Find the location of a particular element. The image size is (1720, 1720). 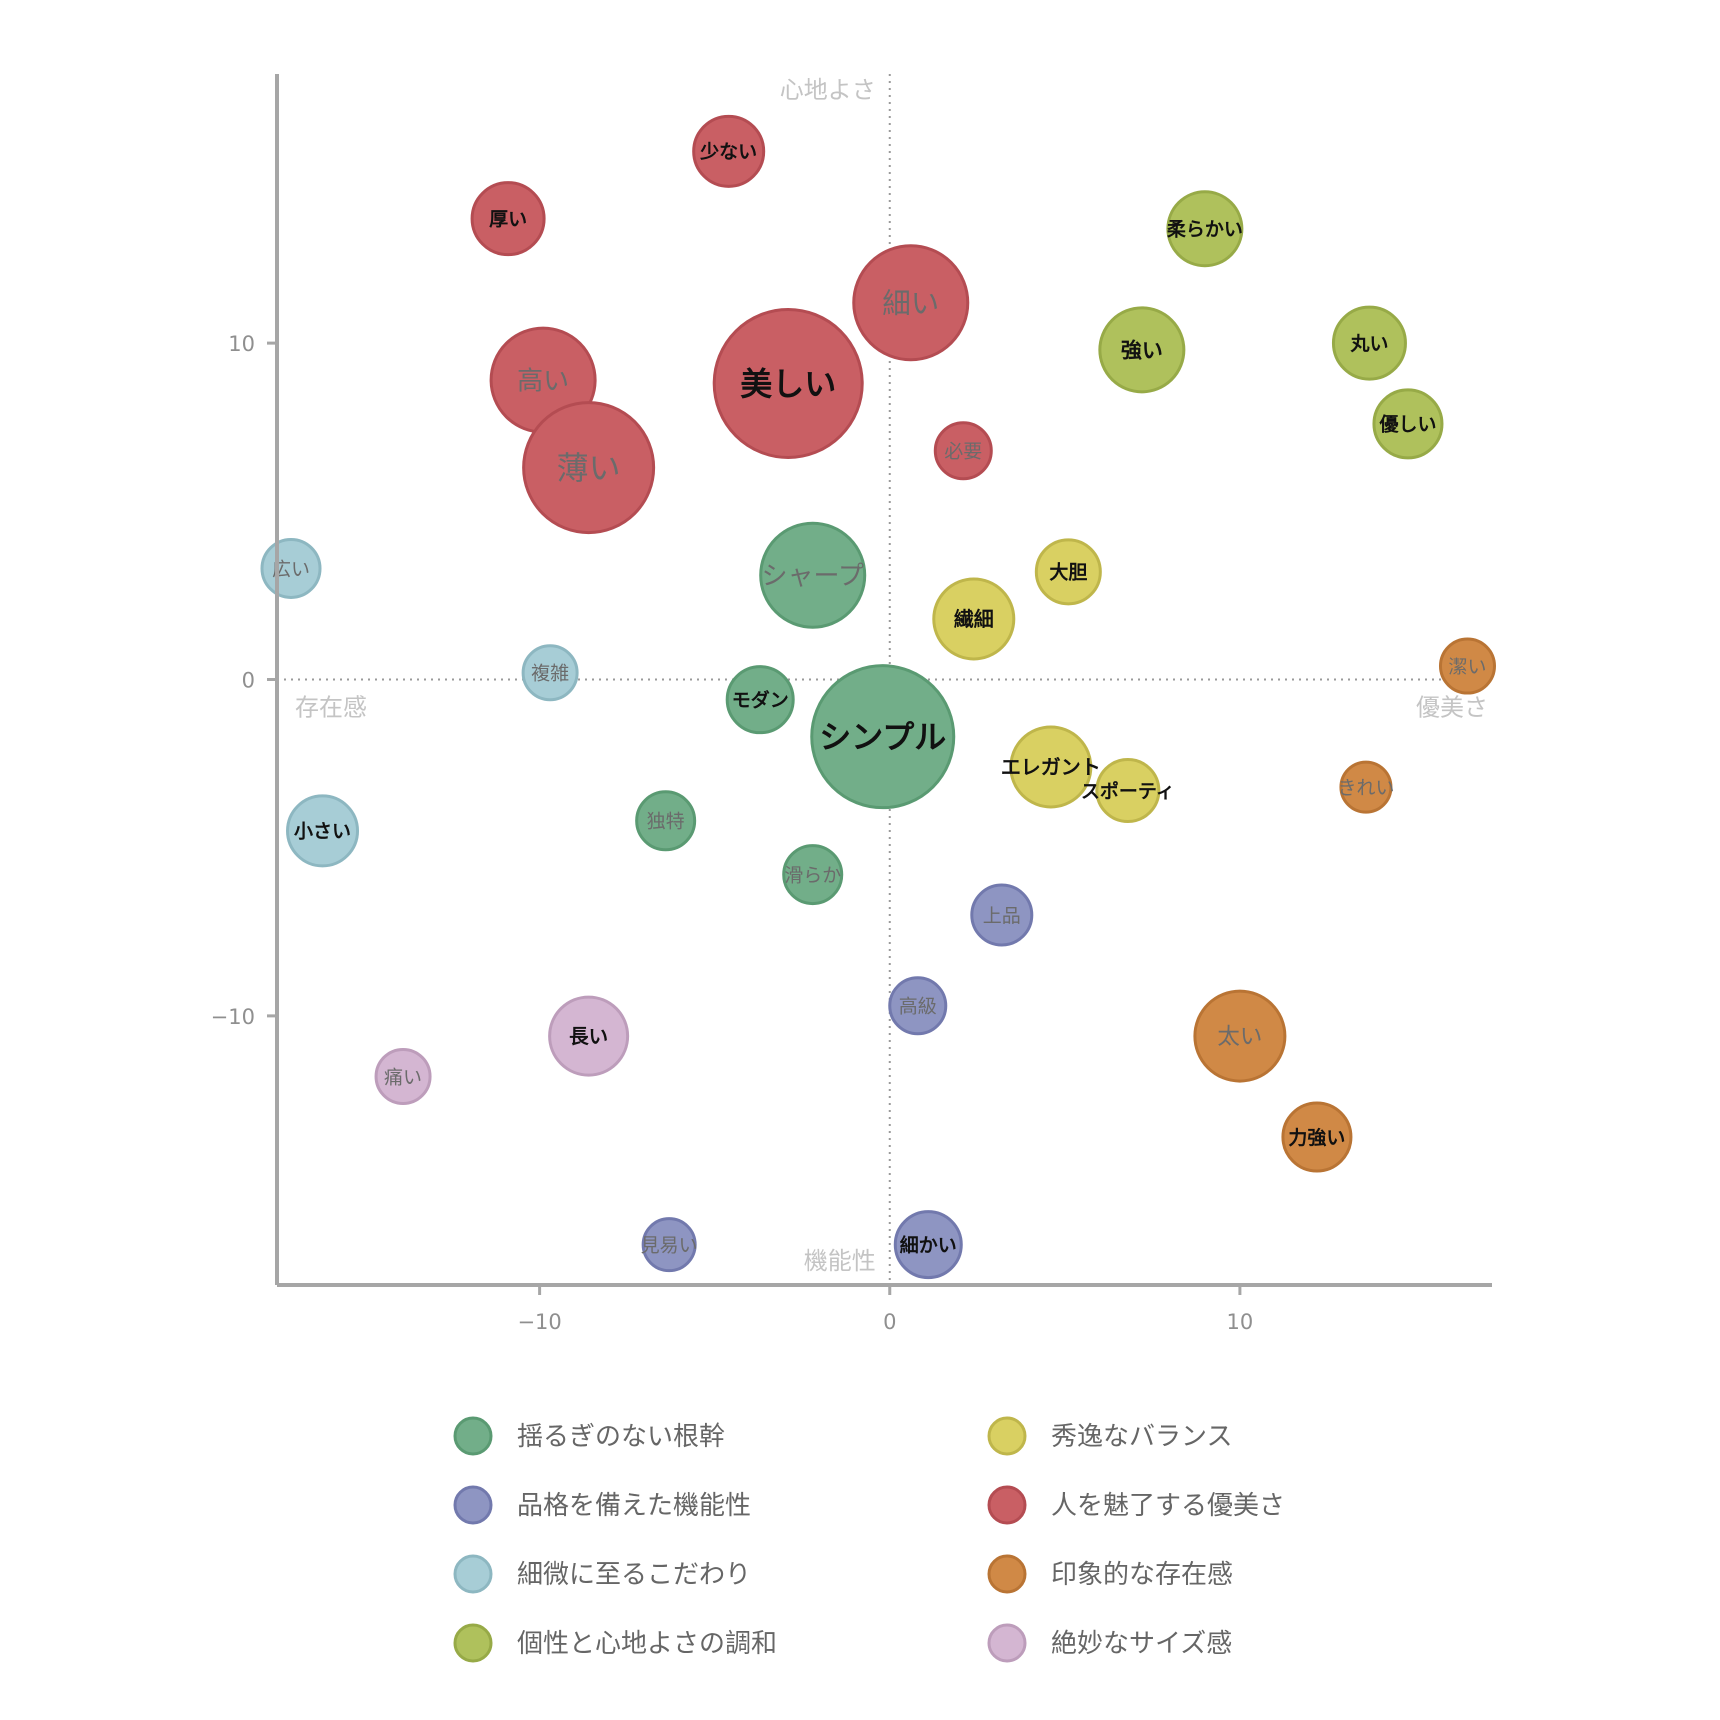

bubble-label: 力強い is located at coordinates (1316, 1137).